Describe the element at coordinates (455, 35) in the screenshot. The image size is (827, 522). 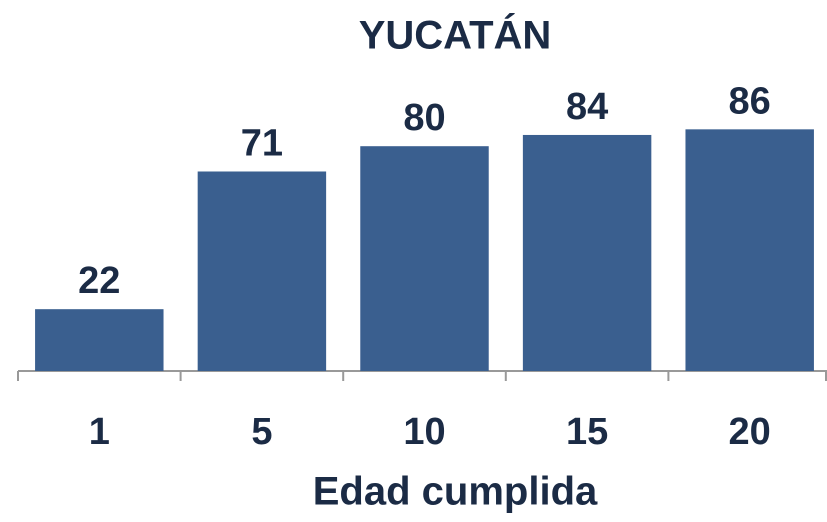
I see `chart-title: YUCATÁN` at that location.